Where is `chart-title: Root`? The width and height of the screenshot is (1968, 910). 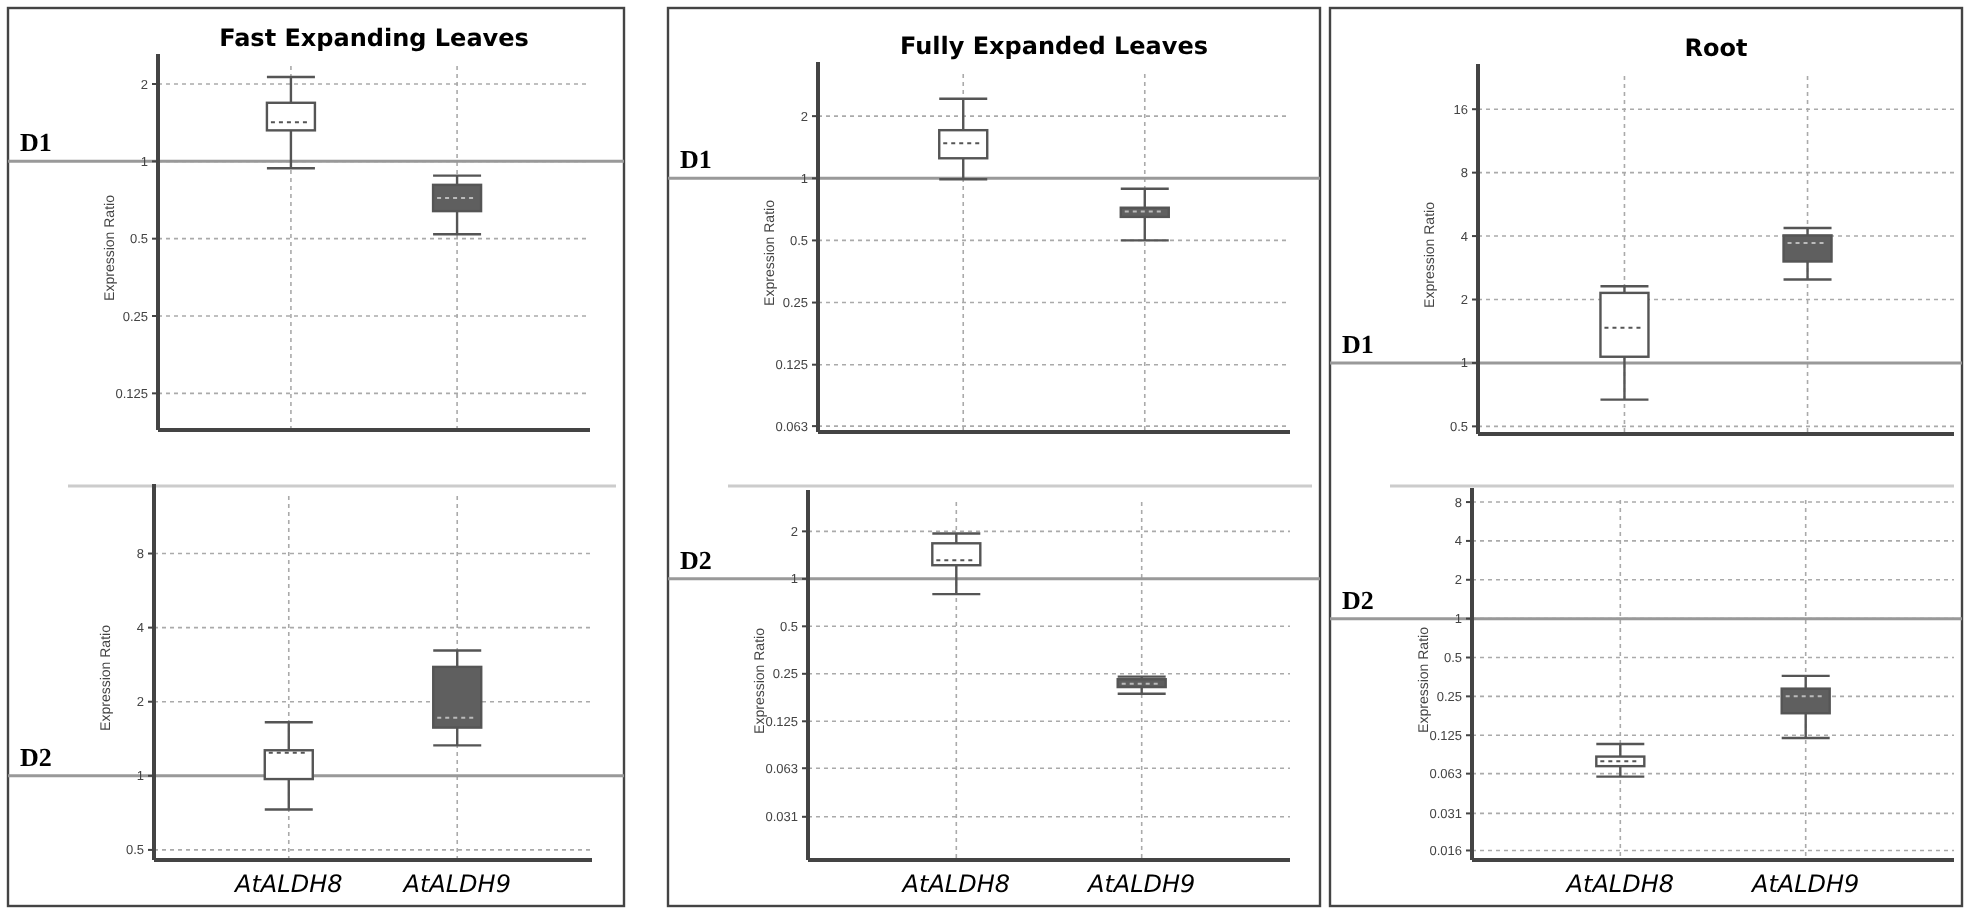 chart-title: Root is located at coordinates (1716, 48).